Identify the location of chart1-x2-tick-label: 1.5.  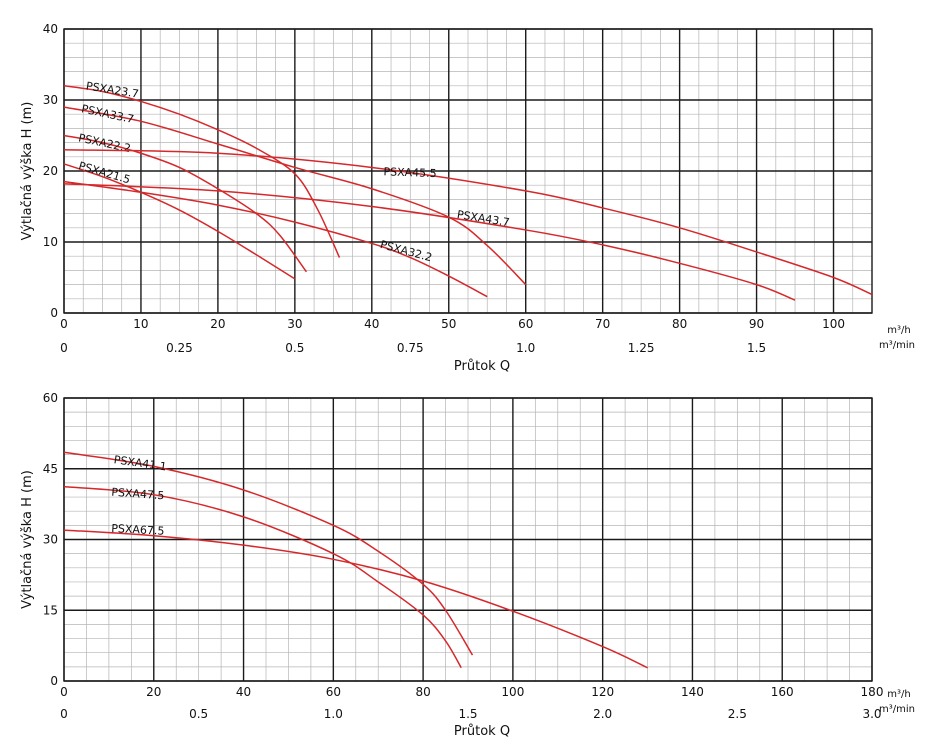
(756, 348).